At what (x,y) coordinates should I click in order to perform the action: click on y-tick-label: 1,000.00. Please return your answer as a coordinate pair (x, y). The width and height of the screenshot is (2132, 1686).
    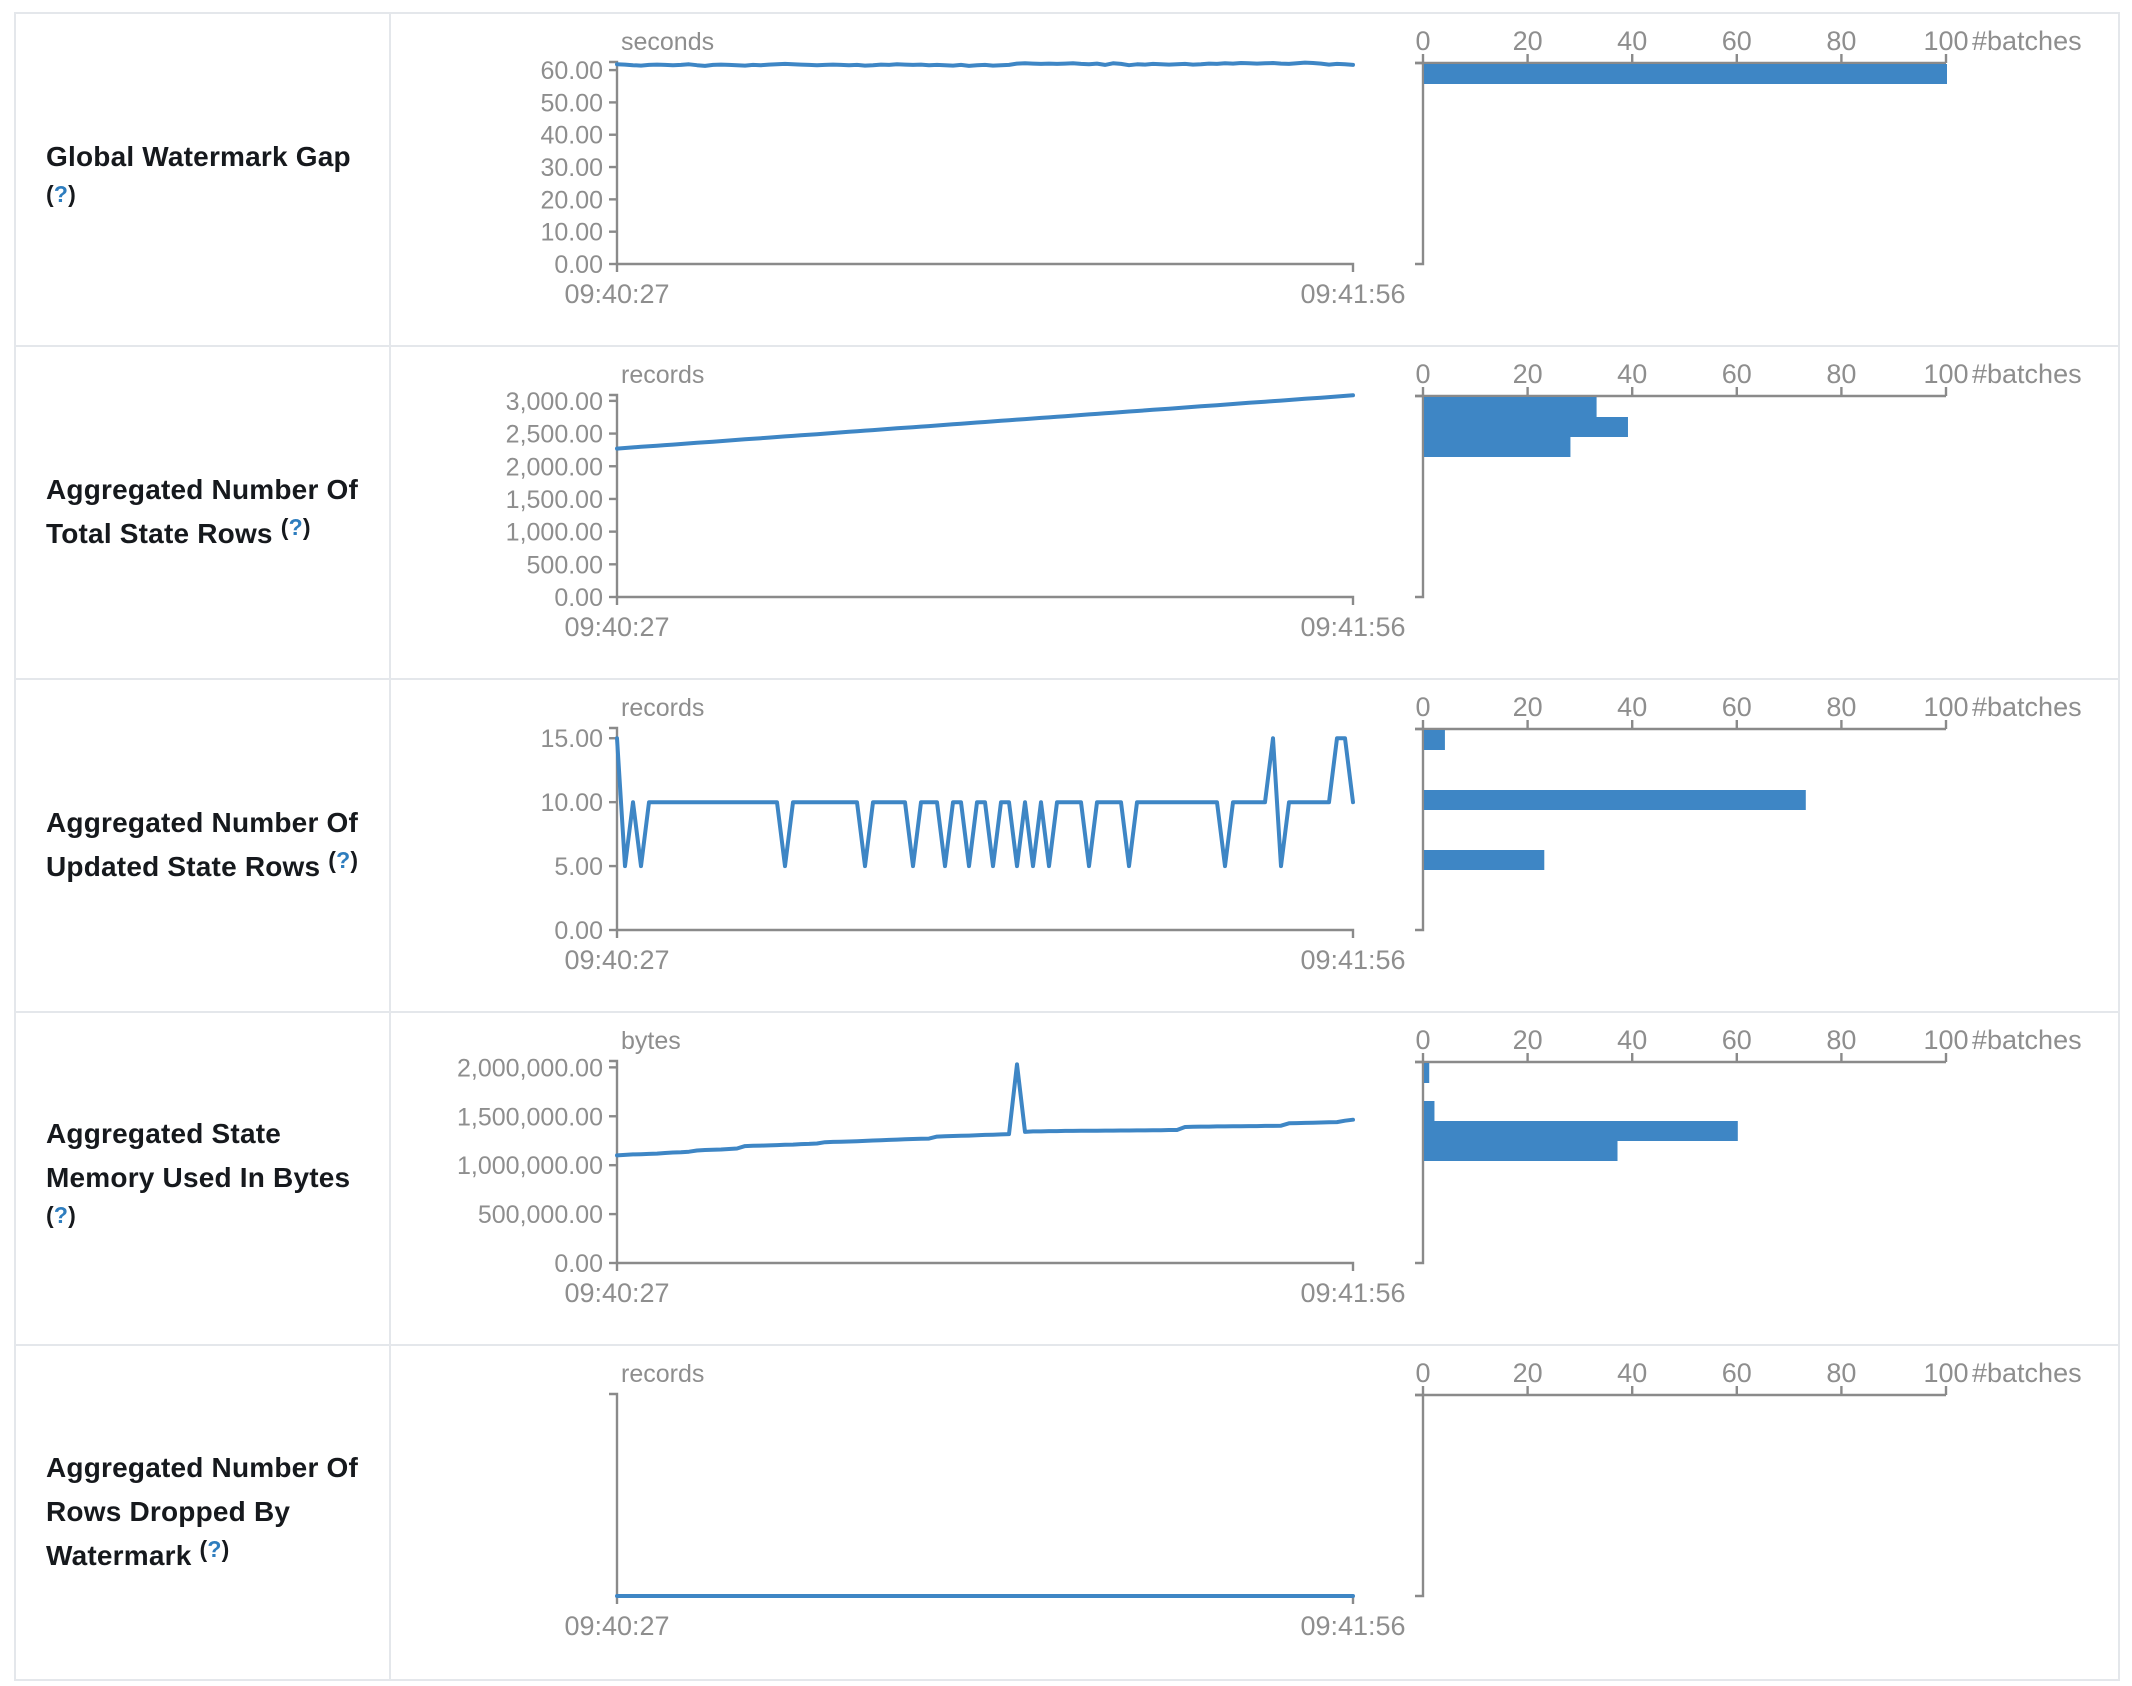
    Looking at the image, I should click on (554, 533).